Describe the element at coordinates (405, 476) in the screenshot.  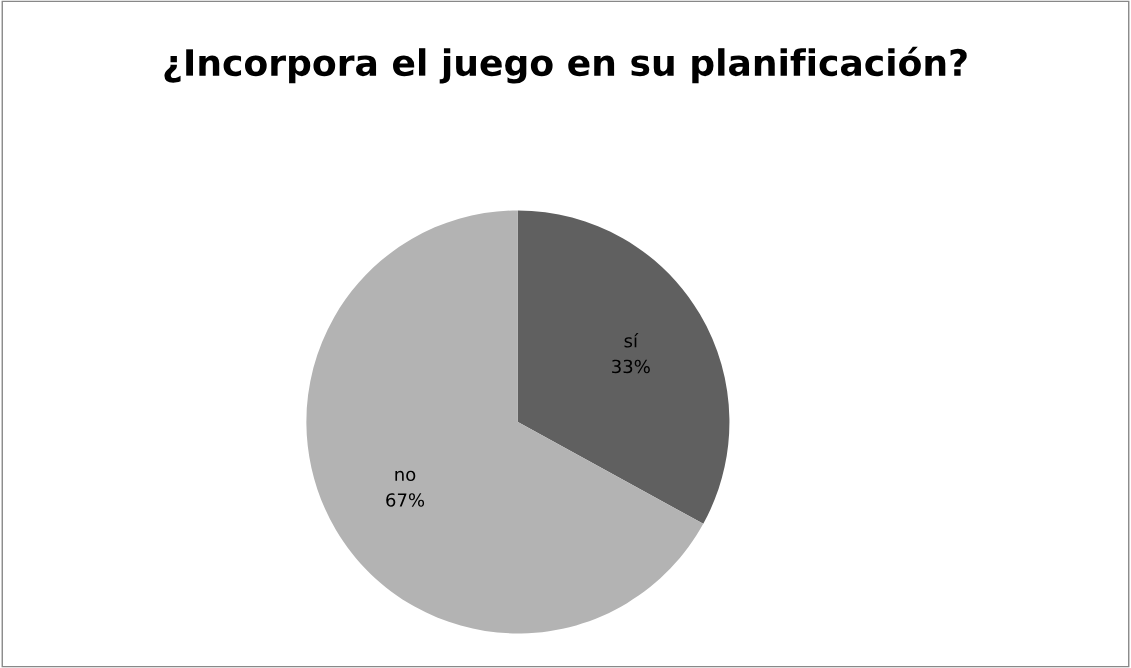
I see `slice-label: no` at that location.